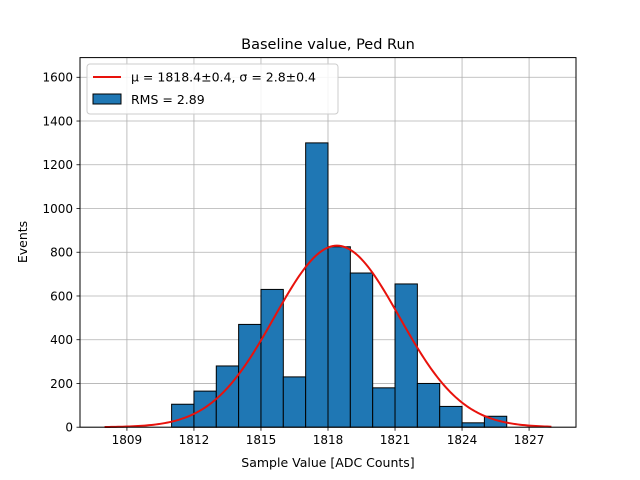  I want to click on y-tick-label: 1000, so click(57, 209).